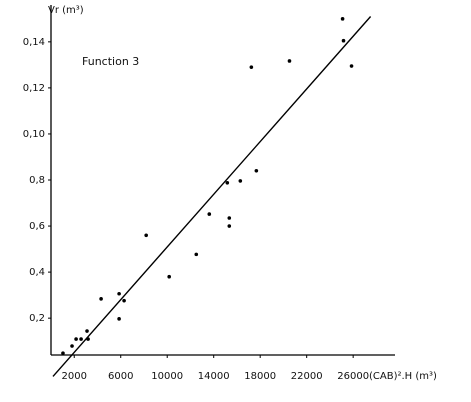 This screenshot has height=402, width=471. What do you see at coordinates (167, 376) in the screenshot?
I see `x-tick-label: 10000` at bounding box center [167, 376].